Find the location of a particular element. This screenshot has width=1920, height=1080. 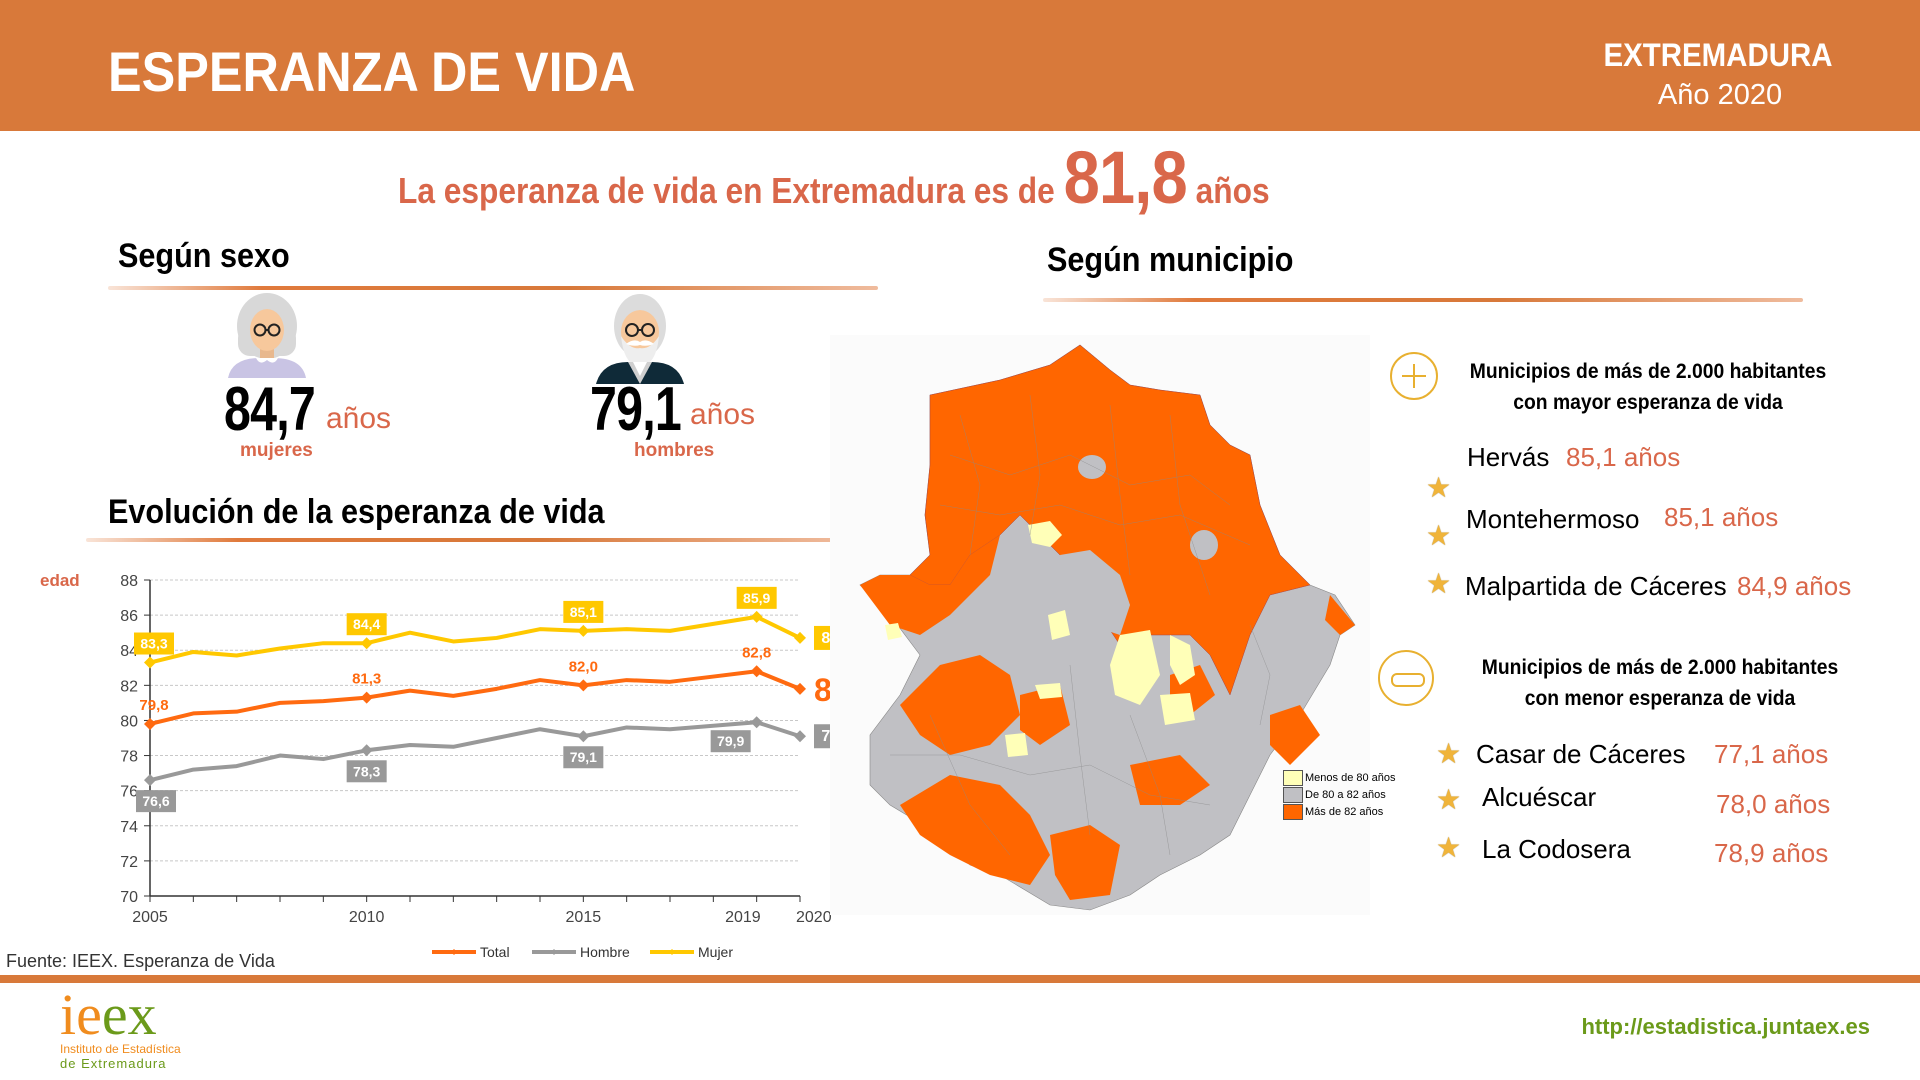

minus-circle-icon is located at coordinates (1406, 678).